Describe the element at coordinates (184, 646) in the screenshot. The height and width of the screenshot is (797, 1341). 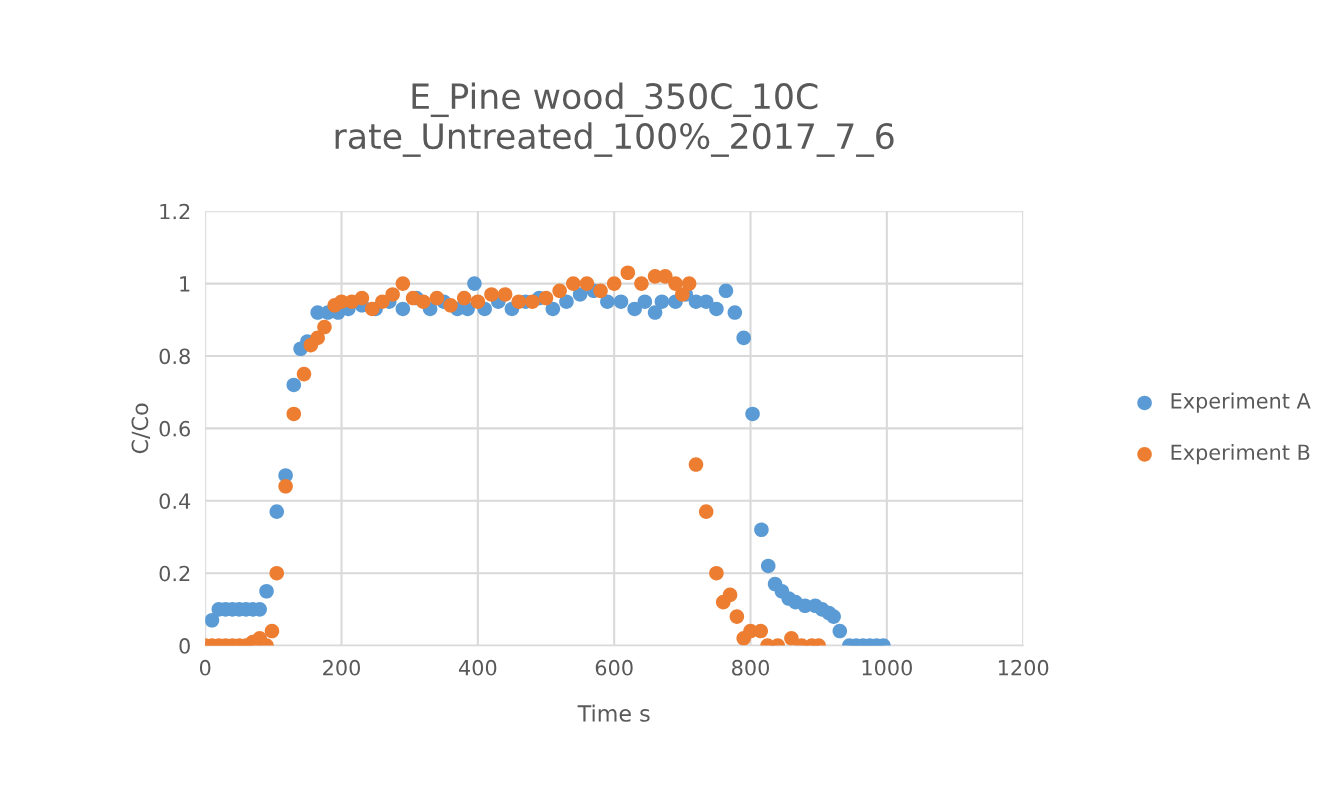
I see `y-tick-label: 0` at that location.